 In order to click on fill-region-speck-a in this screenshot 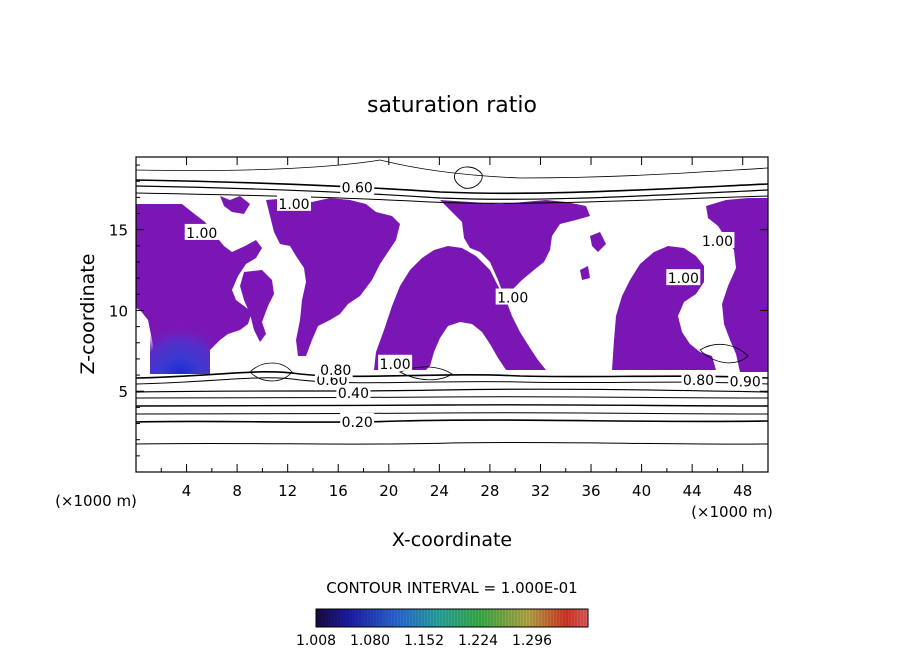, I will do `click(598, 242)`.